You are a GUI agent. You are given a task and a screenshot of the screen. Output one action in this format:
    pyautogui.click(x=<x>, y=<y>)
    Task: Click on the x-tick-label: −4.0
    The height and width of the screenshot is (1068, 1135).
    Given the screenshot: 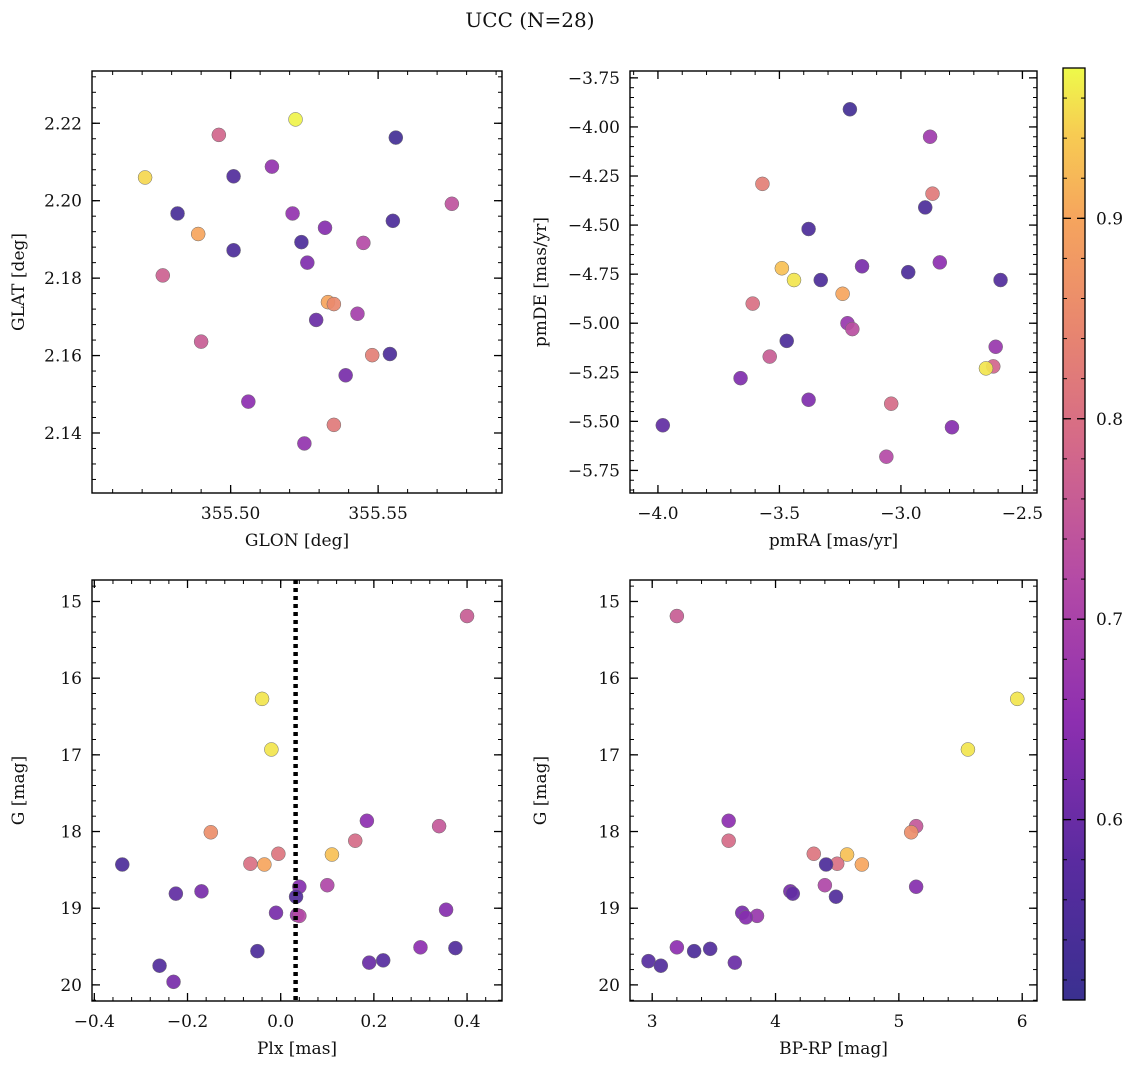 What is the action you would take?
    pyautogui.click(x=657, y=514)
    